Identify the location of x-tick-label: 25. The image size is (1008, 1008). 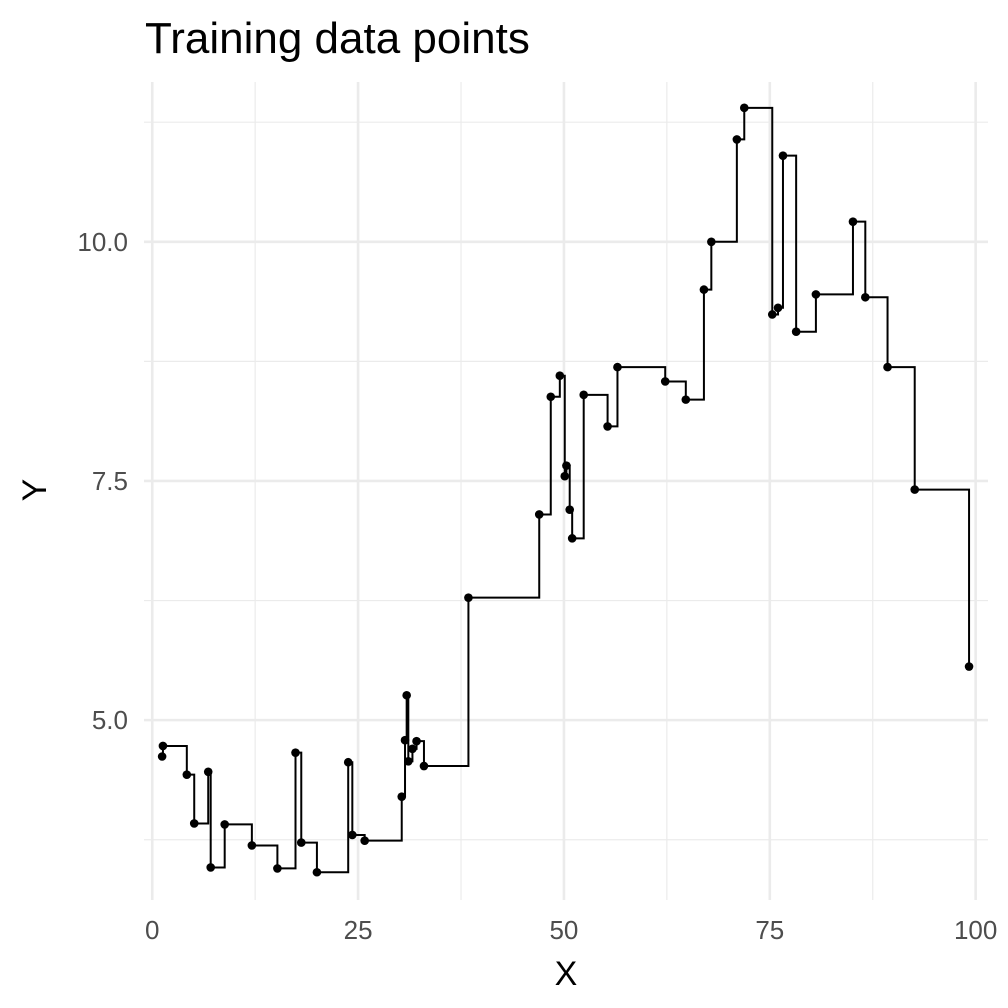
(358, 930).